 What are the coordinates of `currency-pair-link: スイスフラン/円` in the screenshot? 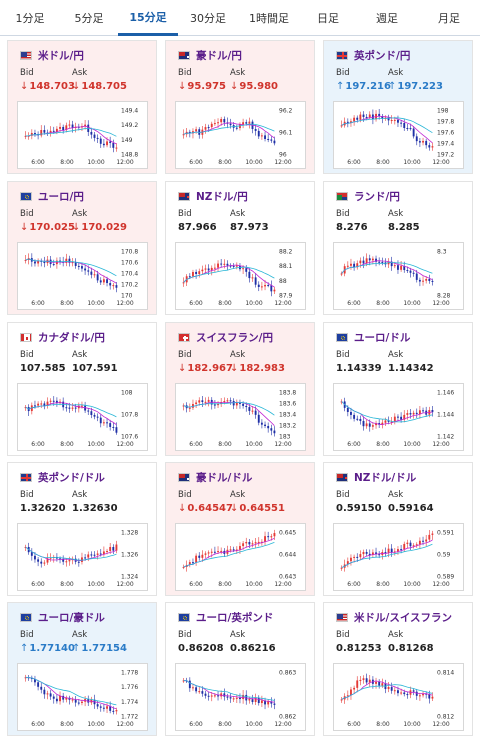 It's located at (235, 337).